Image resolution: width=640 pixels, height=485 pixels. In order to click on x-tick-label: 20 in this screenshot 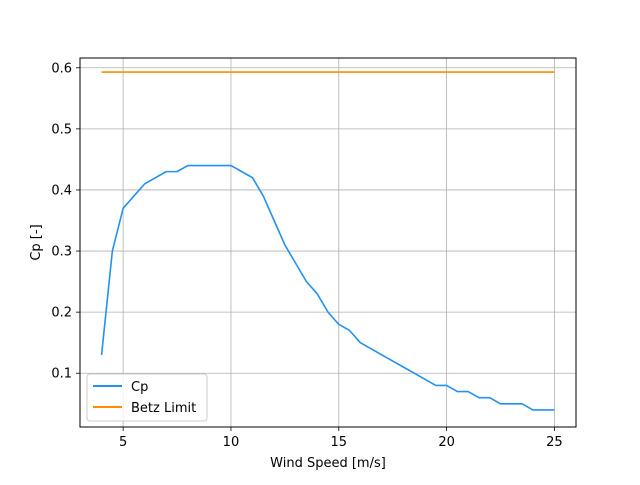, I will do `click(446, 442)`.